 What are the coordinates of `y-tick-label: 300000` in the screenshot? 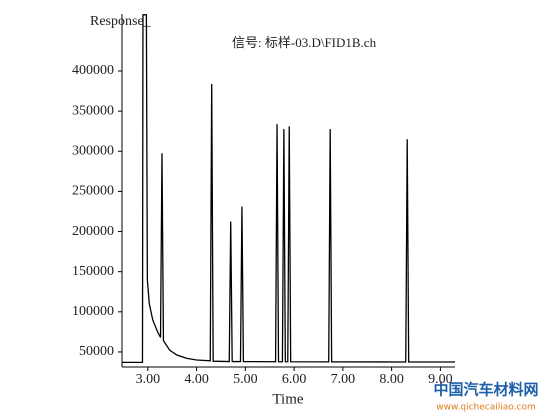 It's located at (93, 150).